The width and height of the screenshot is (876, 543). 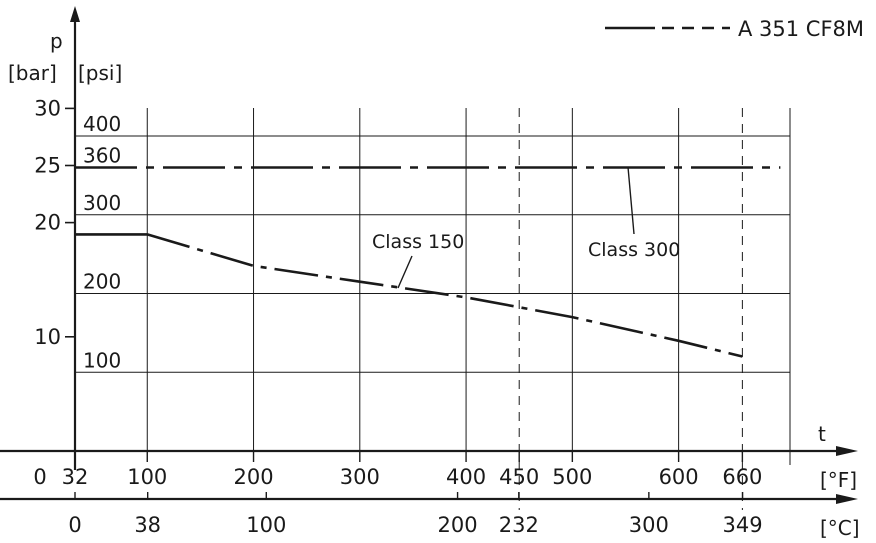 What do you see at coordinates (418, 242) in the screenshot?
I see `annotation-class-150-label: Class 150` at bounding box center [418, 242].